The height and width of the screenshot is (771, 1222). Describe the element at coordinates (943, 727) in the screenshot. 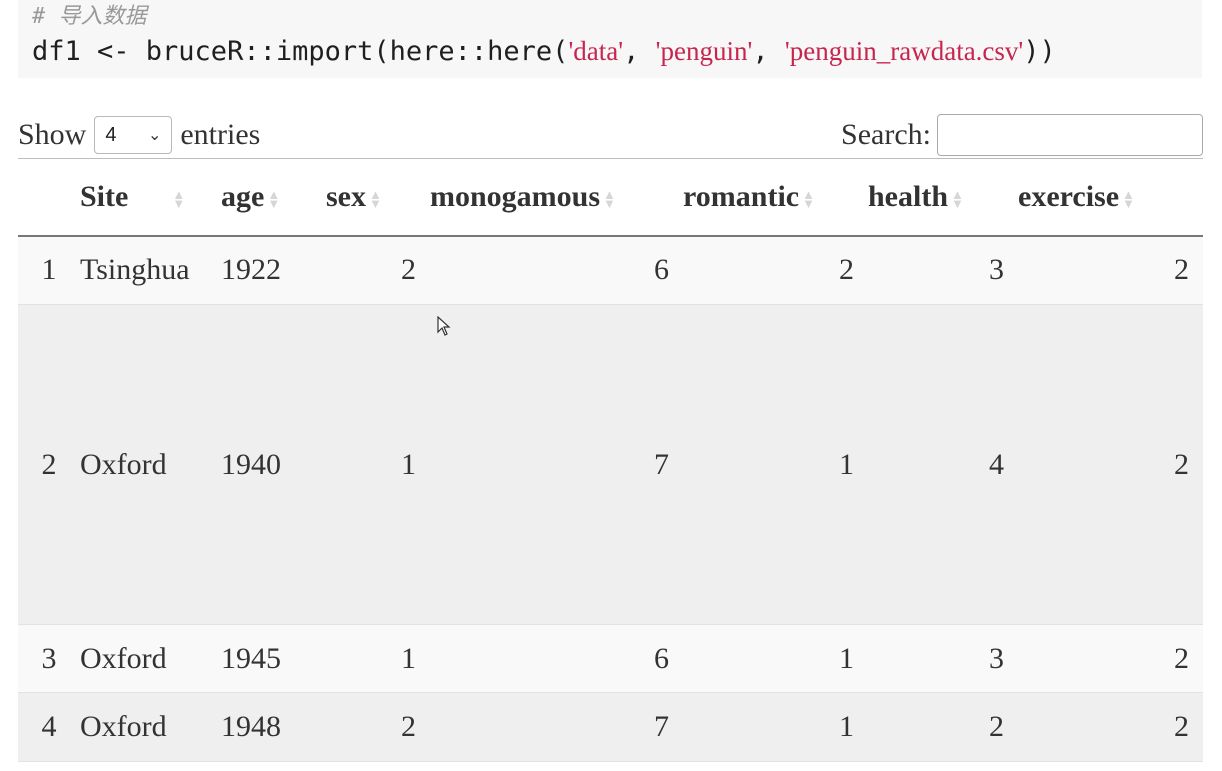

I see `health-cell: 2` at that location.